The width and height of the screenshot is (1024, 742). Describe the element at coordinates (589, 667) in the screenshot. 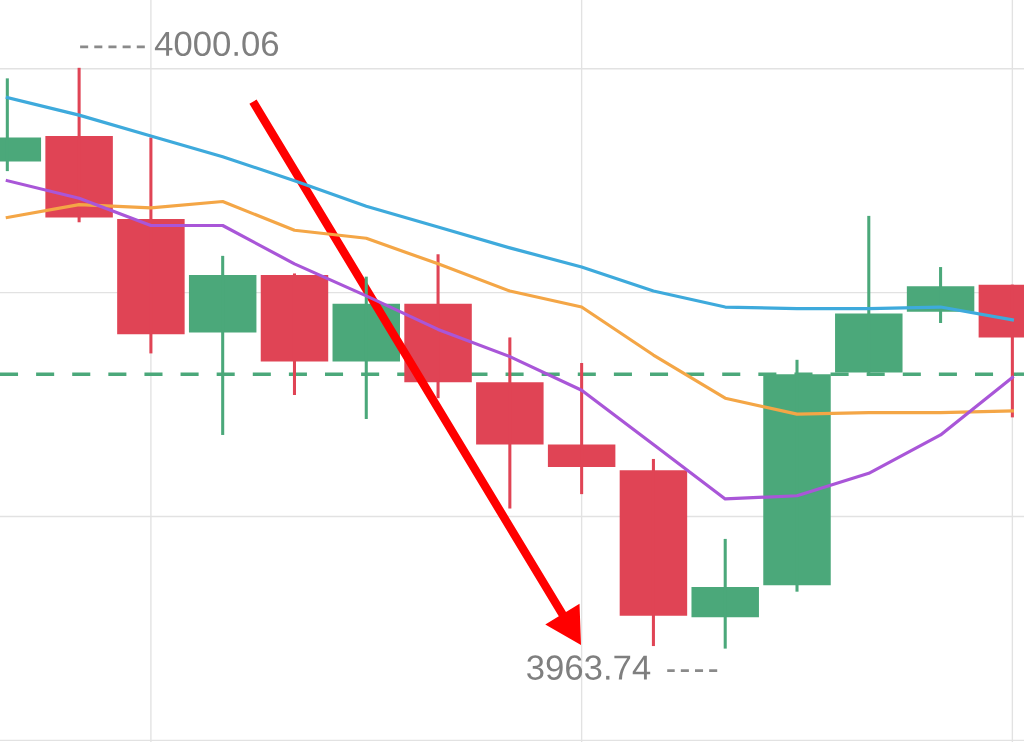

I see `annotation: 3963.74` at that location.